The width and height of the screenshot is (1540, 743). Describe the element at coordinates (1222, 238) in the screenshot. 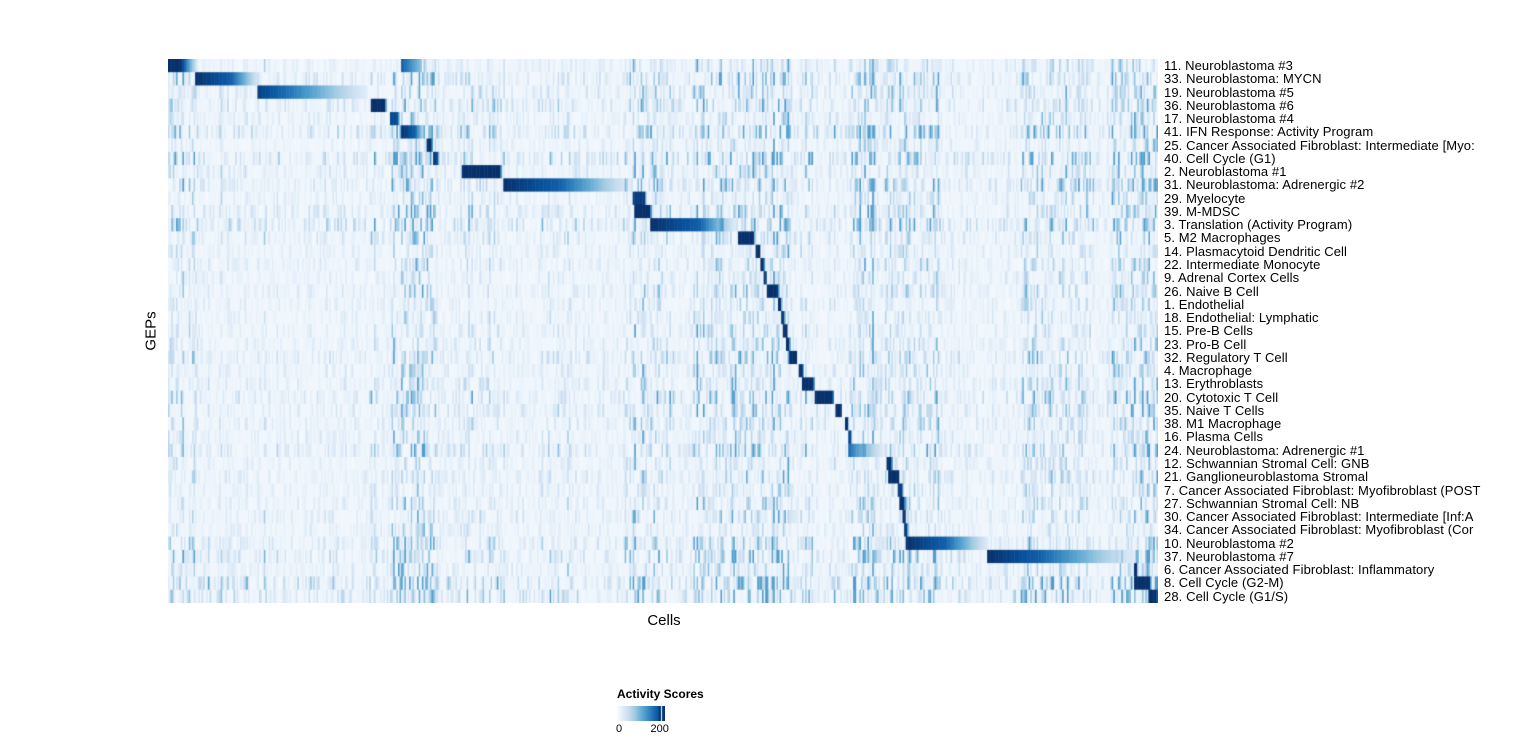

I see `gep-row-label: 5. M2 Macrophages` at that location.